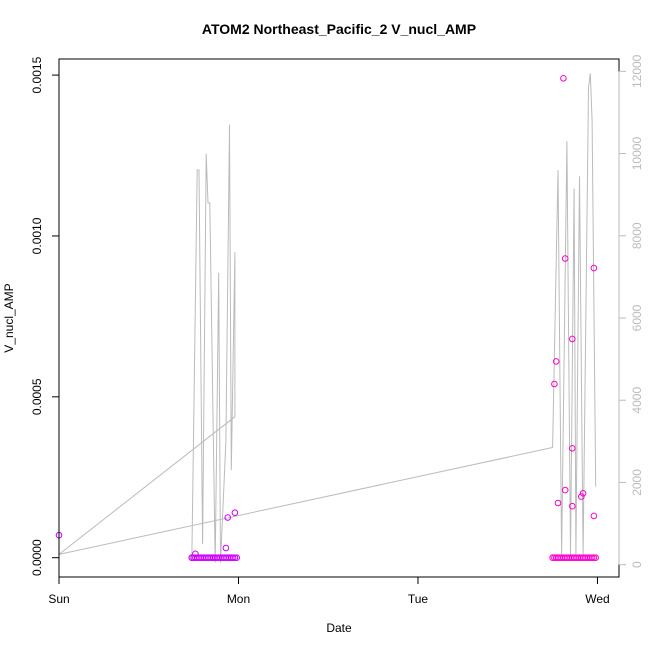 The width and height of the screenshot is (650, 655). What do you see at coordinates (637, 154) in the screenshot?
I see `y2-tick-label: 10000` at bounding box center [637, 154].